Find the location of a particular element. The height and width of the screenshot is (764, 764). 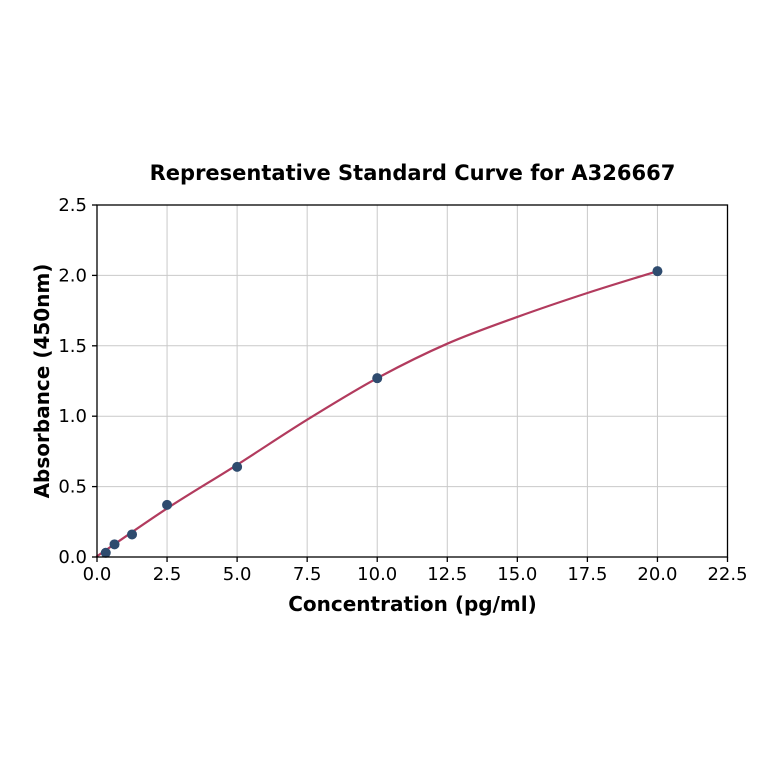

x-tick-label: 22.5 is located at coordinates (727, 574).